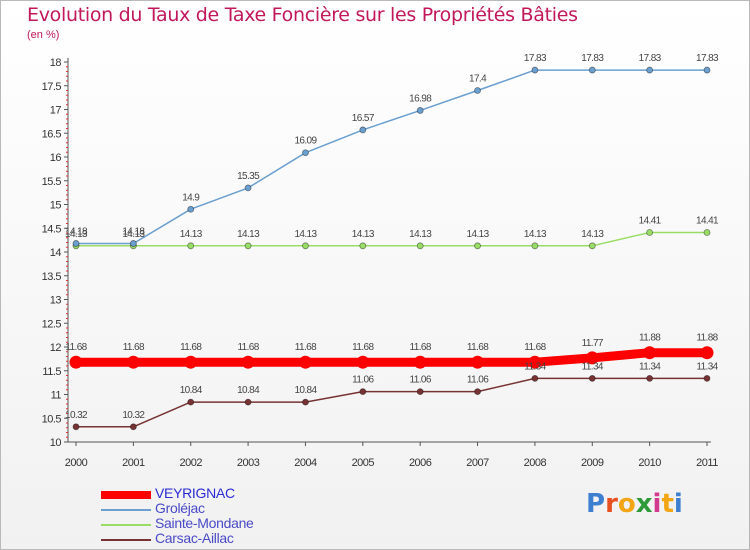 This screenshot has width=750, height=550. Describe the element at coordinates (363, 118) in the screenshot. I see `data-label-grol-jac: 16.57` at that location.